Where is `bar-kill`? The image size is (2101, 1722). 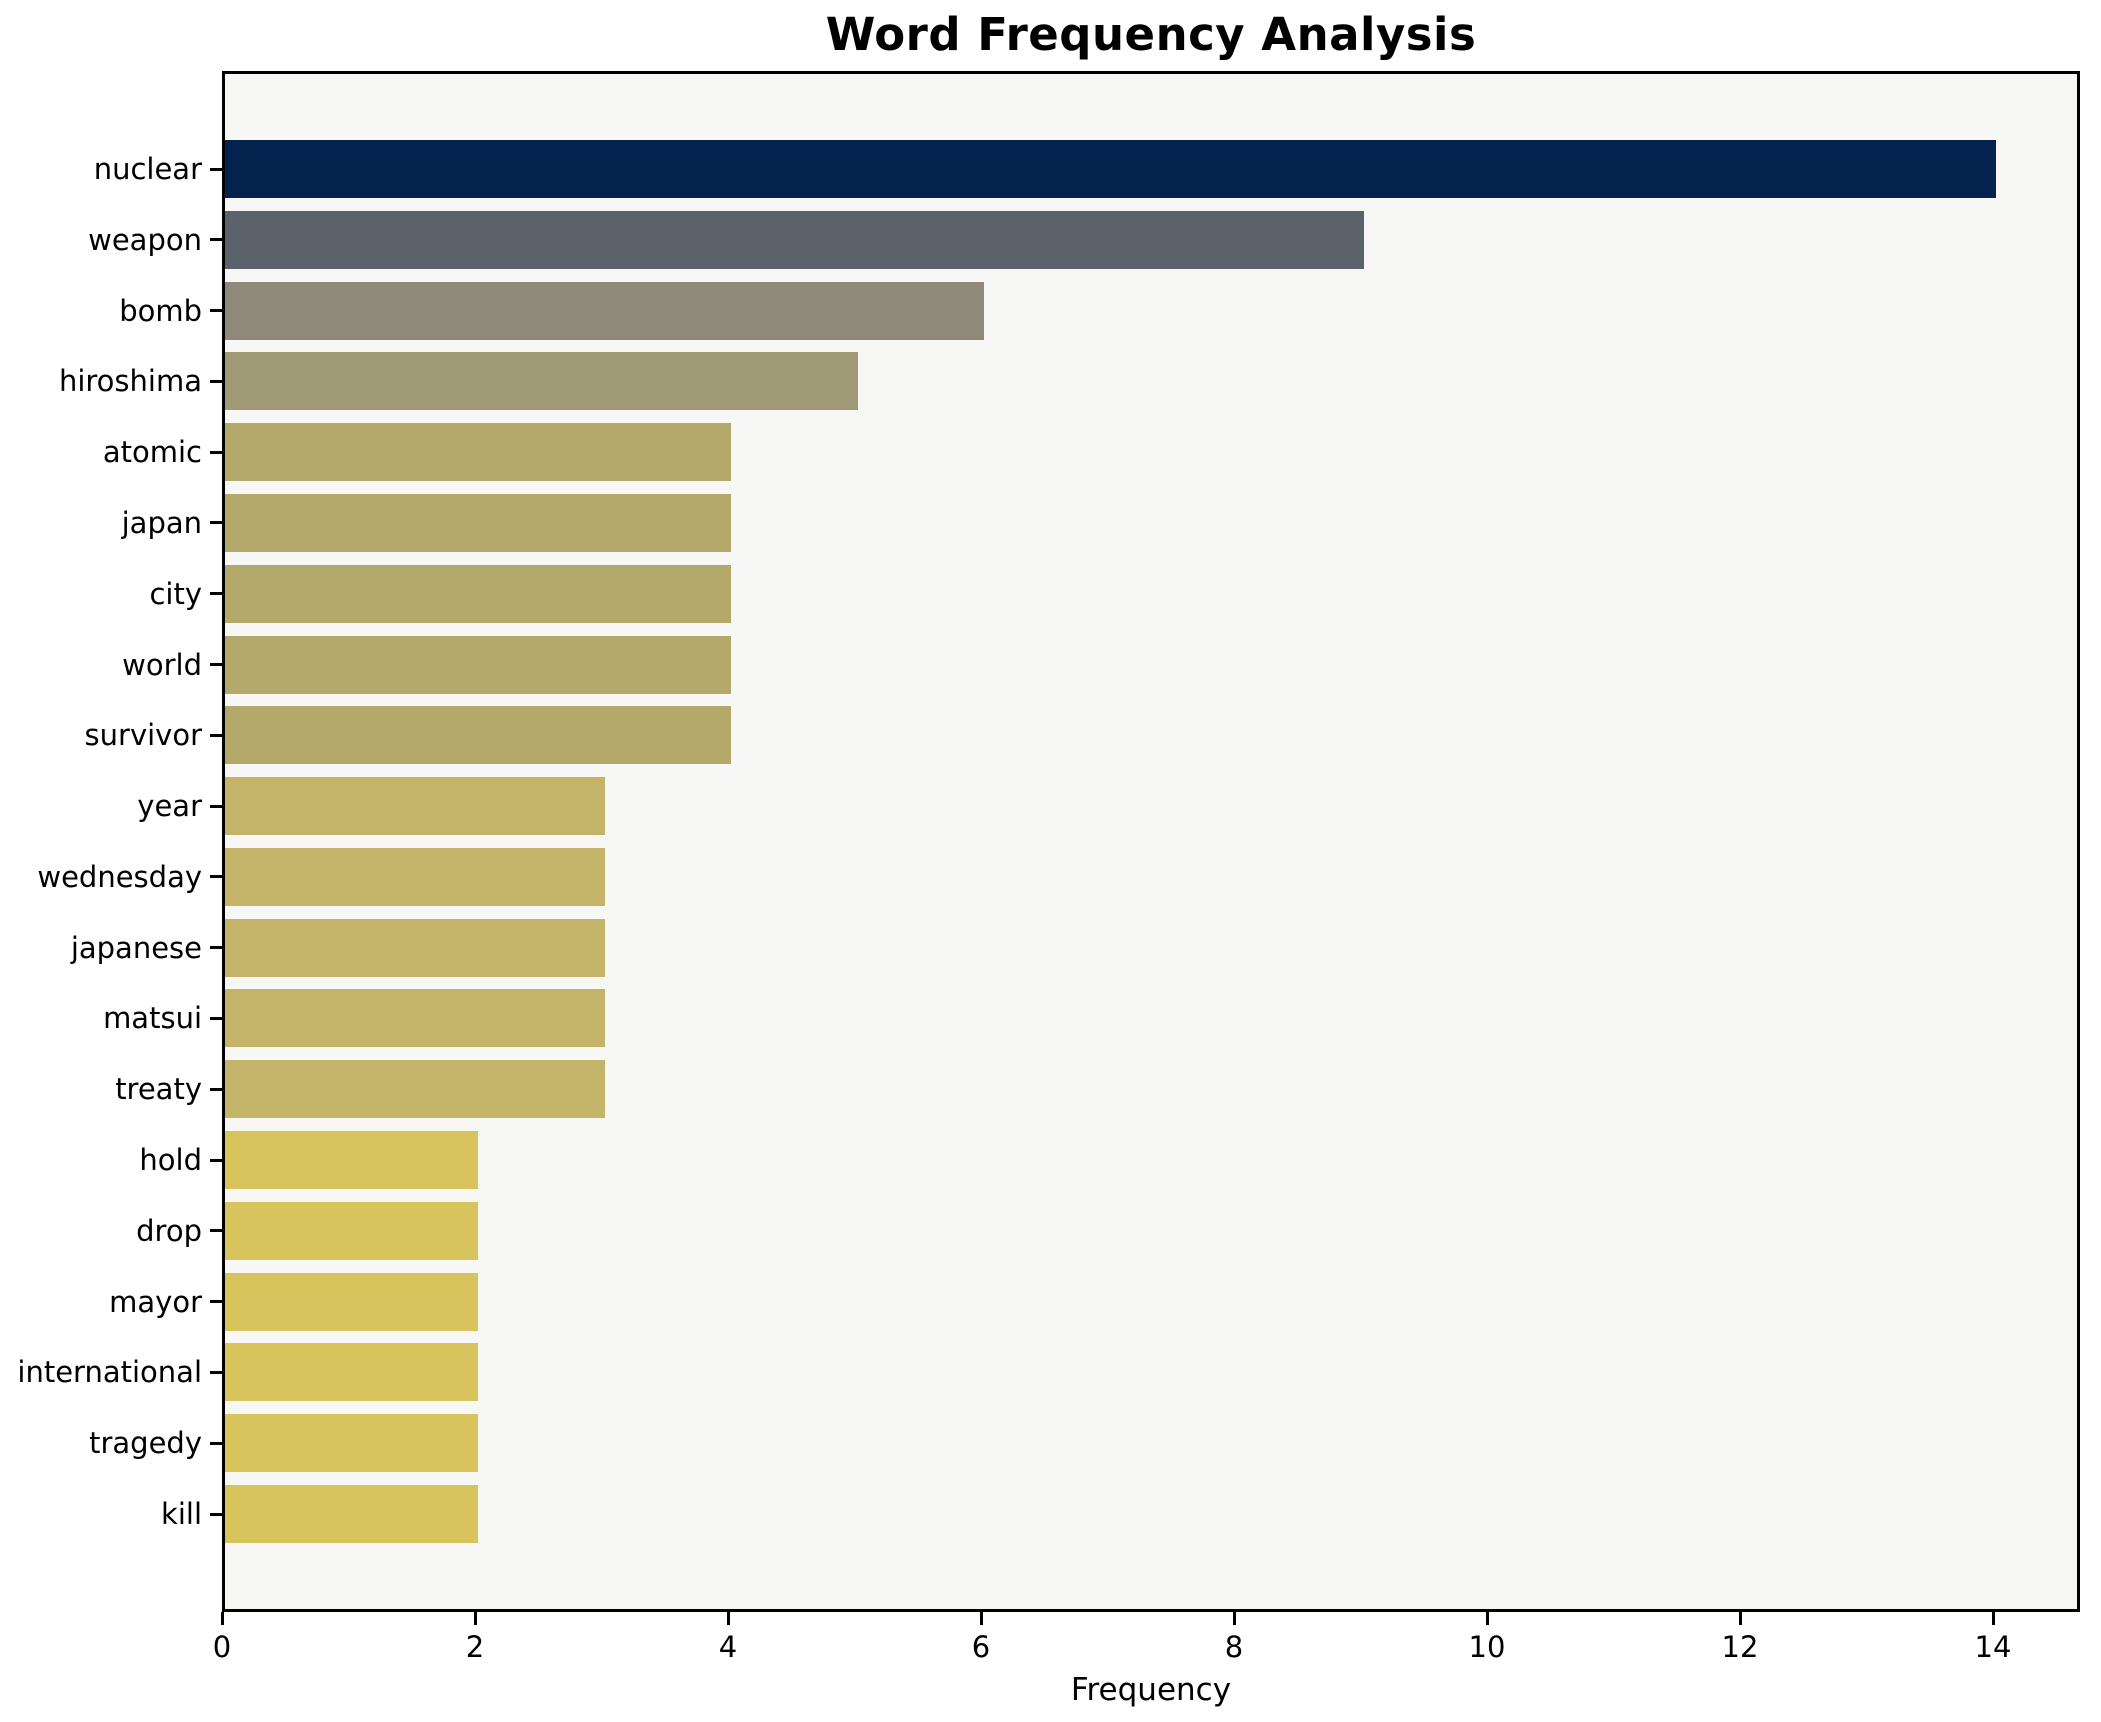 bar-kill is located at coordinates (351, 1514).